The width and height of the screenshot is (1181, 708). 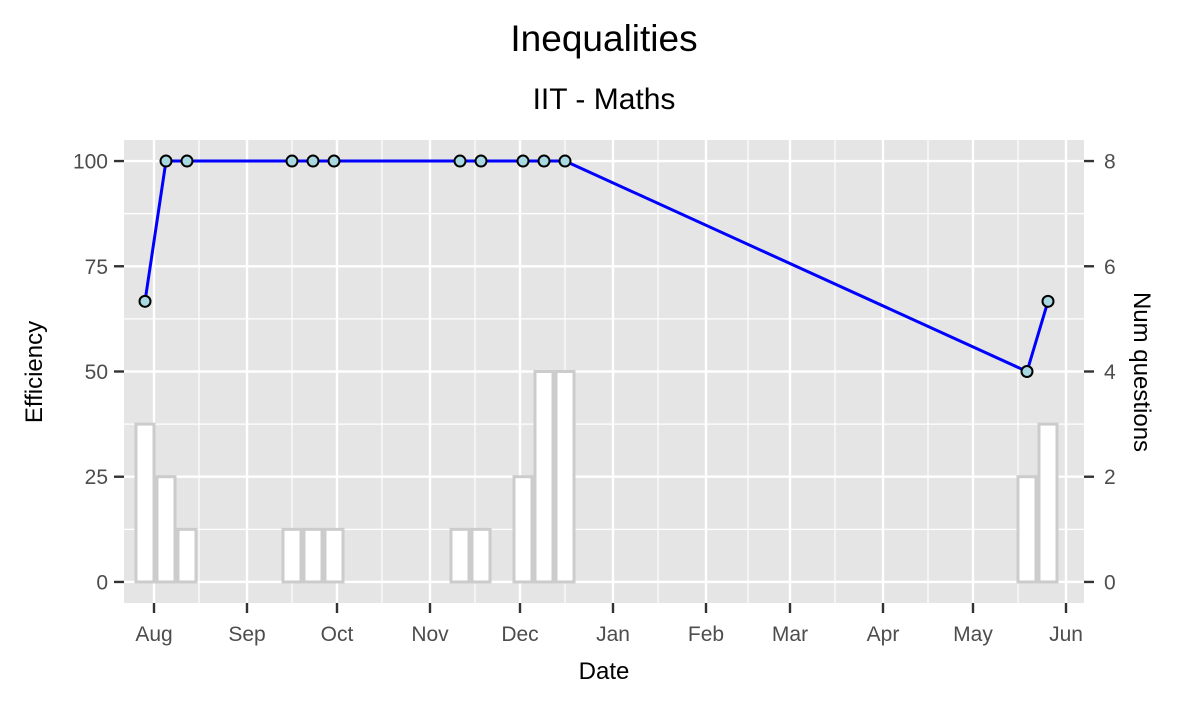 I want to click on chart-title: Inequalities, so click(x=603, y=38).